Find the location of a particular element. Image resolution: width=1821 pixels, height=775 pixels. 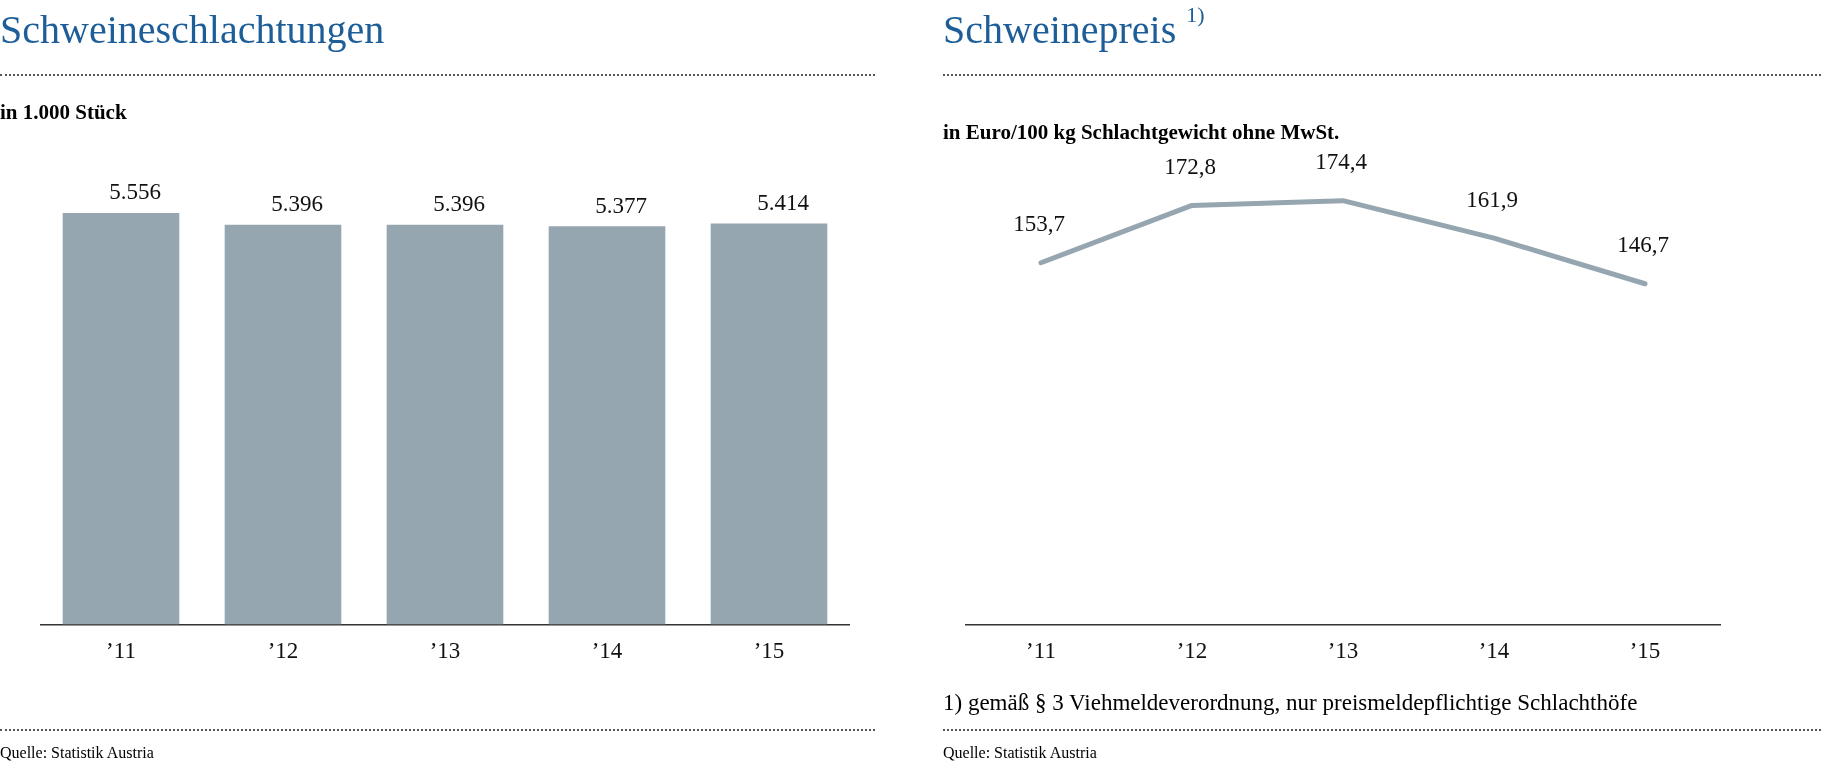

text: 1) gemäß § 3 Viehmeldeverordnung, nur preismeldepflichtige Schlachthöfe is located at coordinates (1290, 703).